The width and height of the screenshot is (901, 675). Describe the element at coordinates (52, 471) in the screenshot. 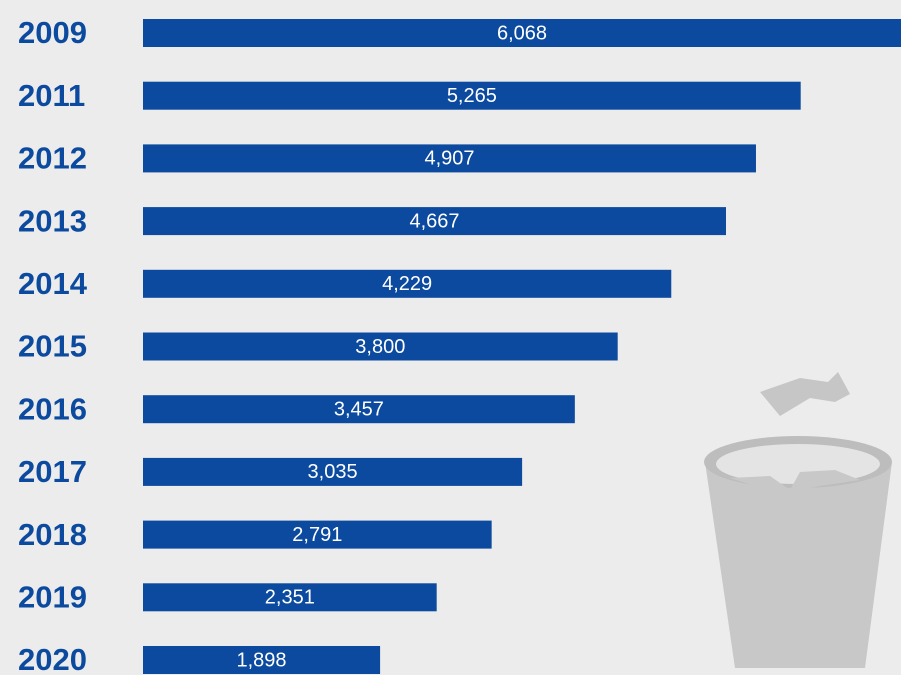

I see `category-label: 2017` at that location.